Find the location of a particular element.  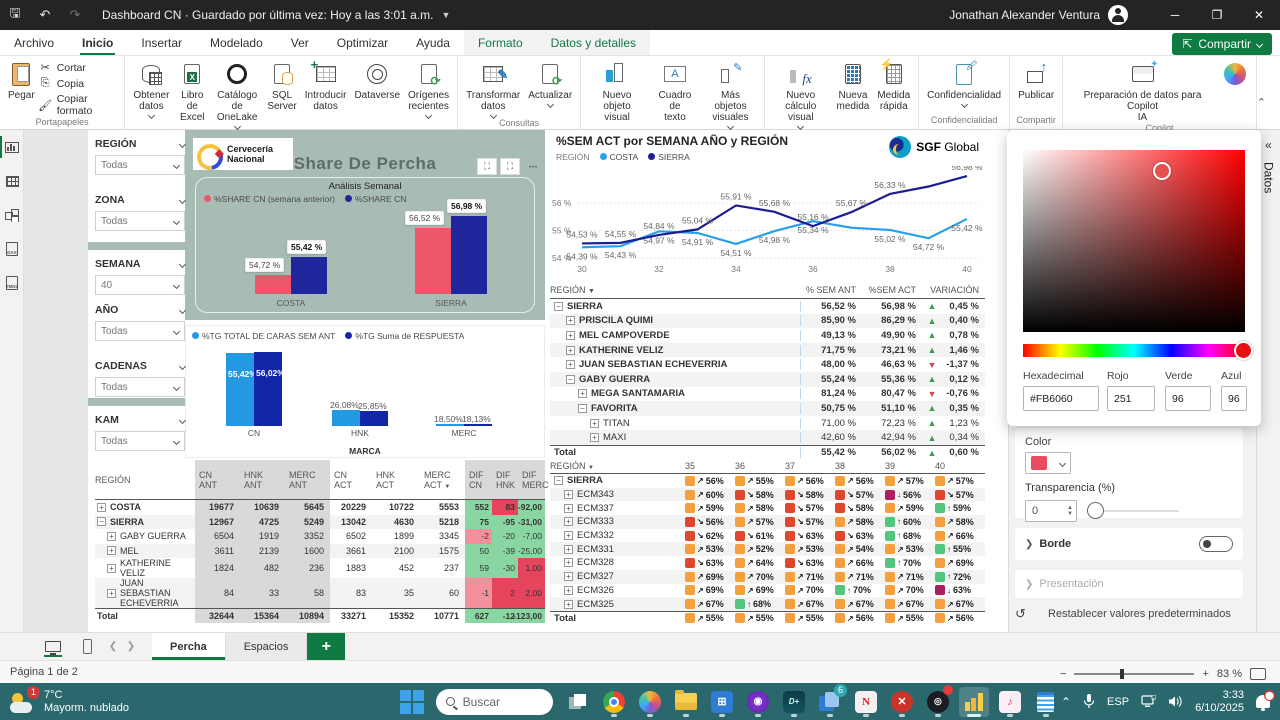

column-header: DIF HNK is located at coordinates (505, 479).